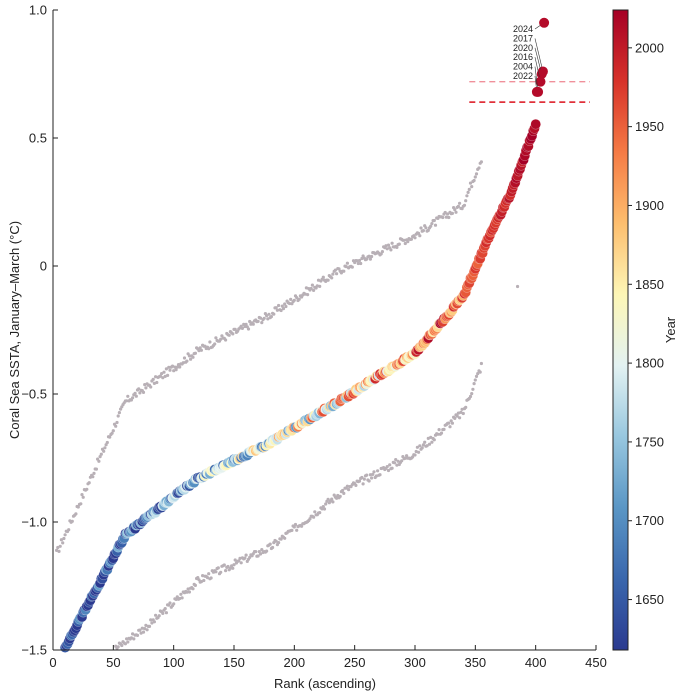 The height and width of the screenshot is (696, 680). I want to click on colorbar-title: Year, so click(670, 329).